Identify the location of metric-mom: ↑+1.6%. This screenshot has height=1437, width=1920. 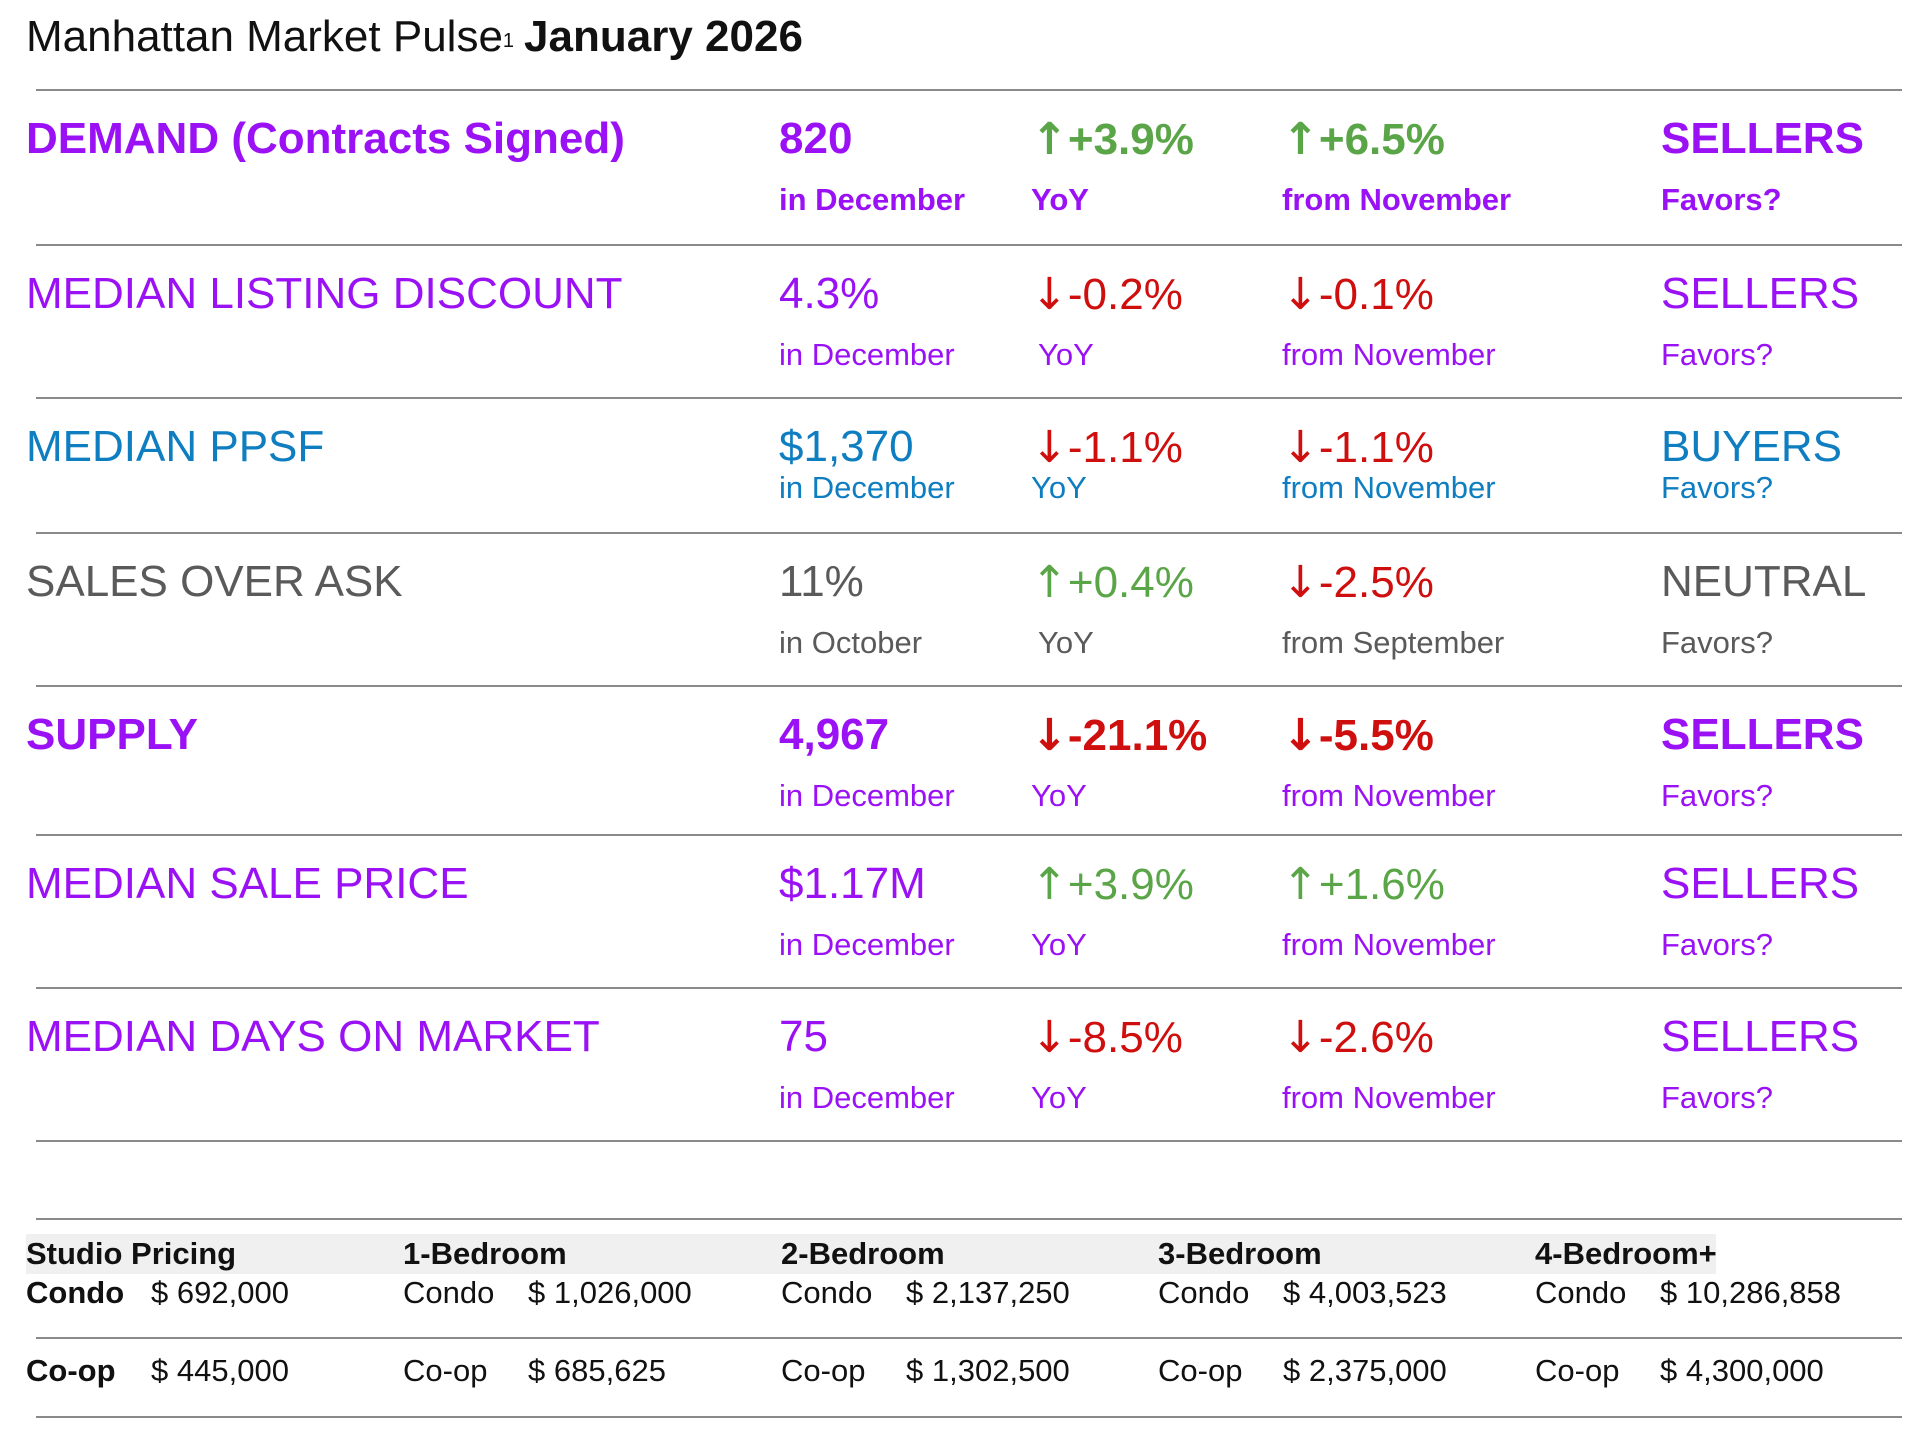
(1363, 884).